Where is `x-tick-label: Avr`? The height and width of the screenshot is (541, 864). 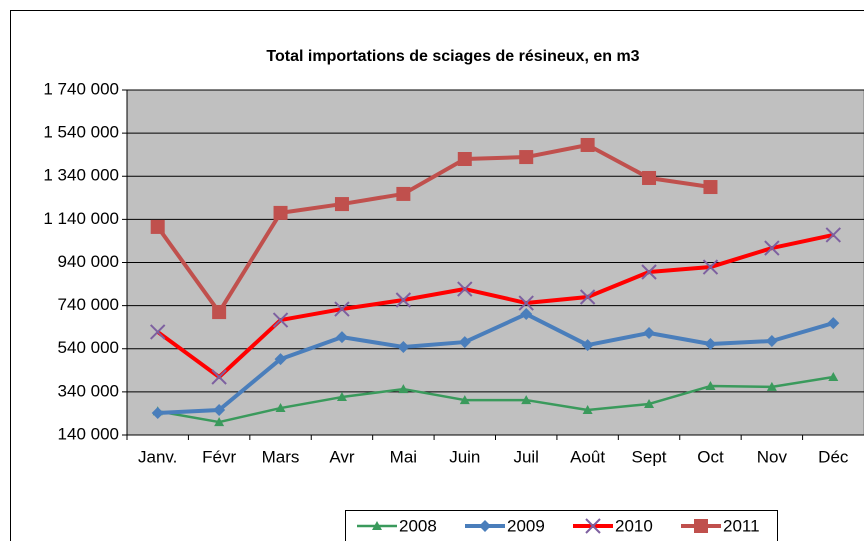
x-tick-label: Avr is located at coordinates (342, 456).